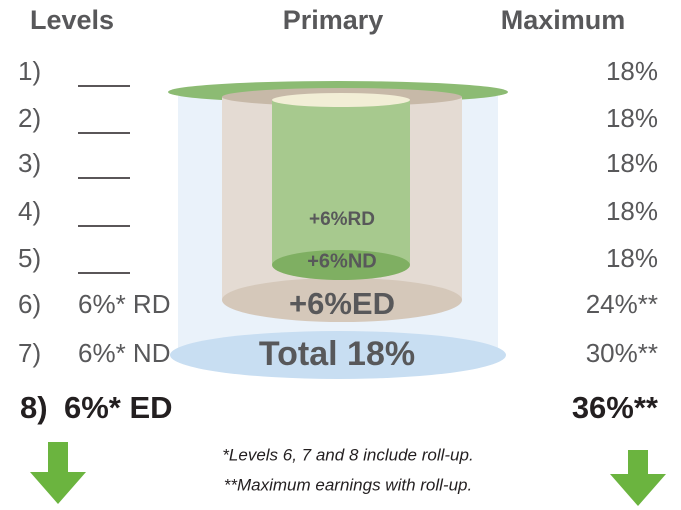 The height and width of the screenshot is (510, 681). What do you see at coordinates (29, 258) in the screenshot?
I see `level-number: 5)` at bounding box center [29, 258].